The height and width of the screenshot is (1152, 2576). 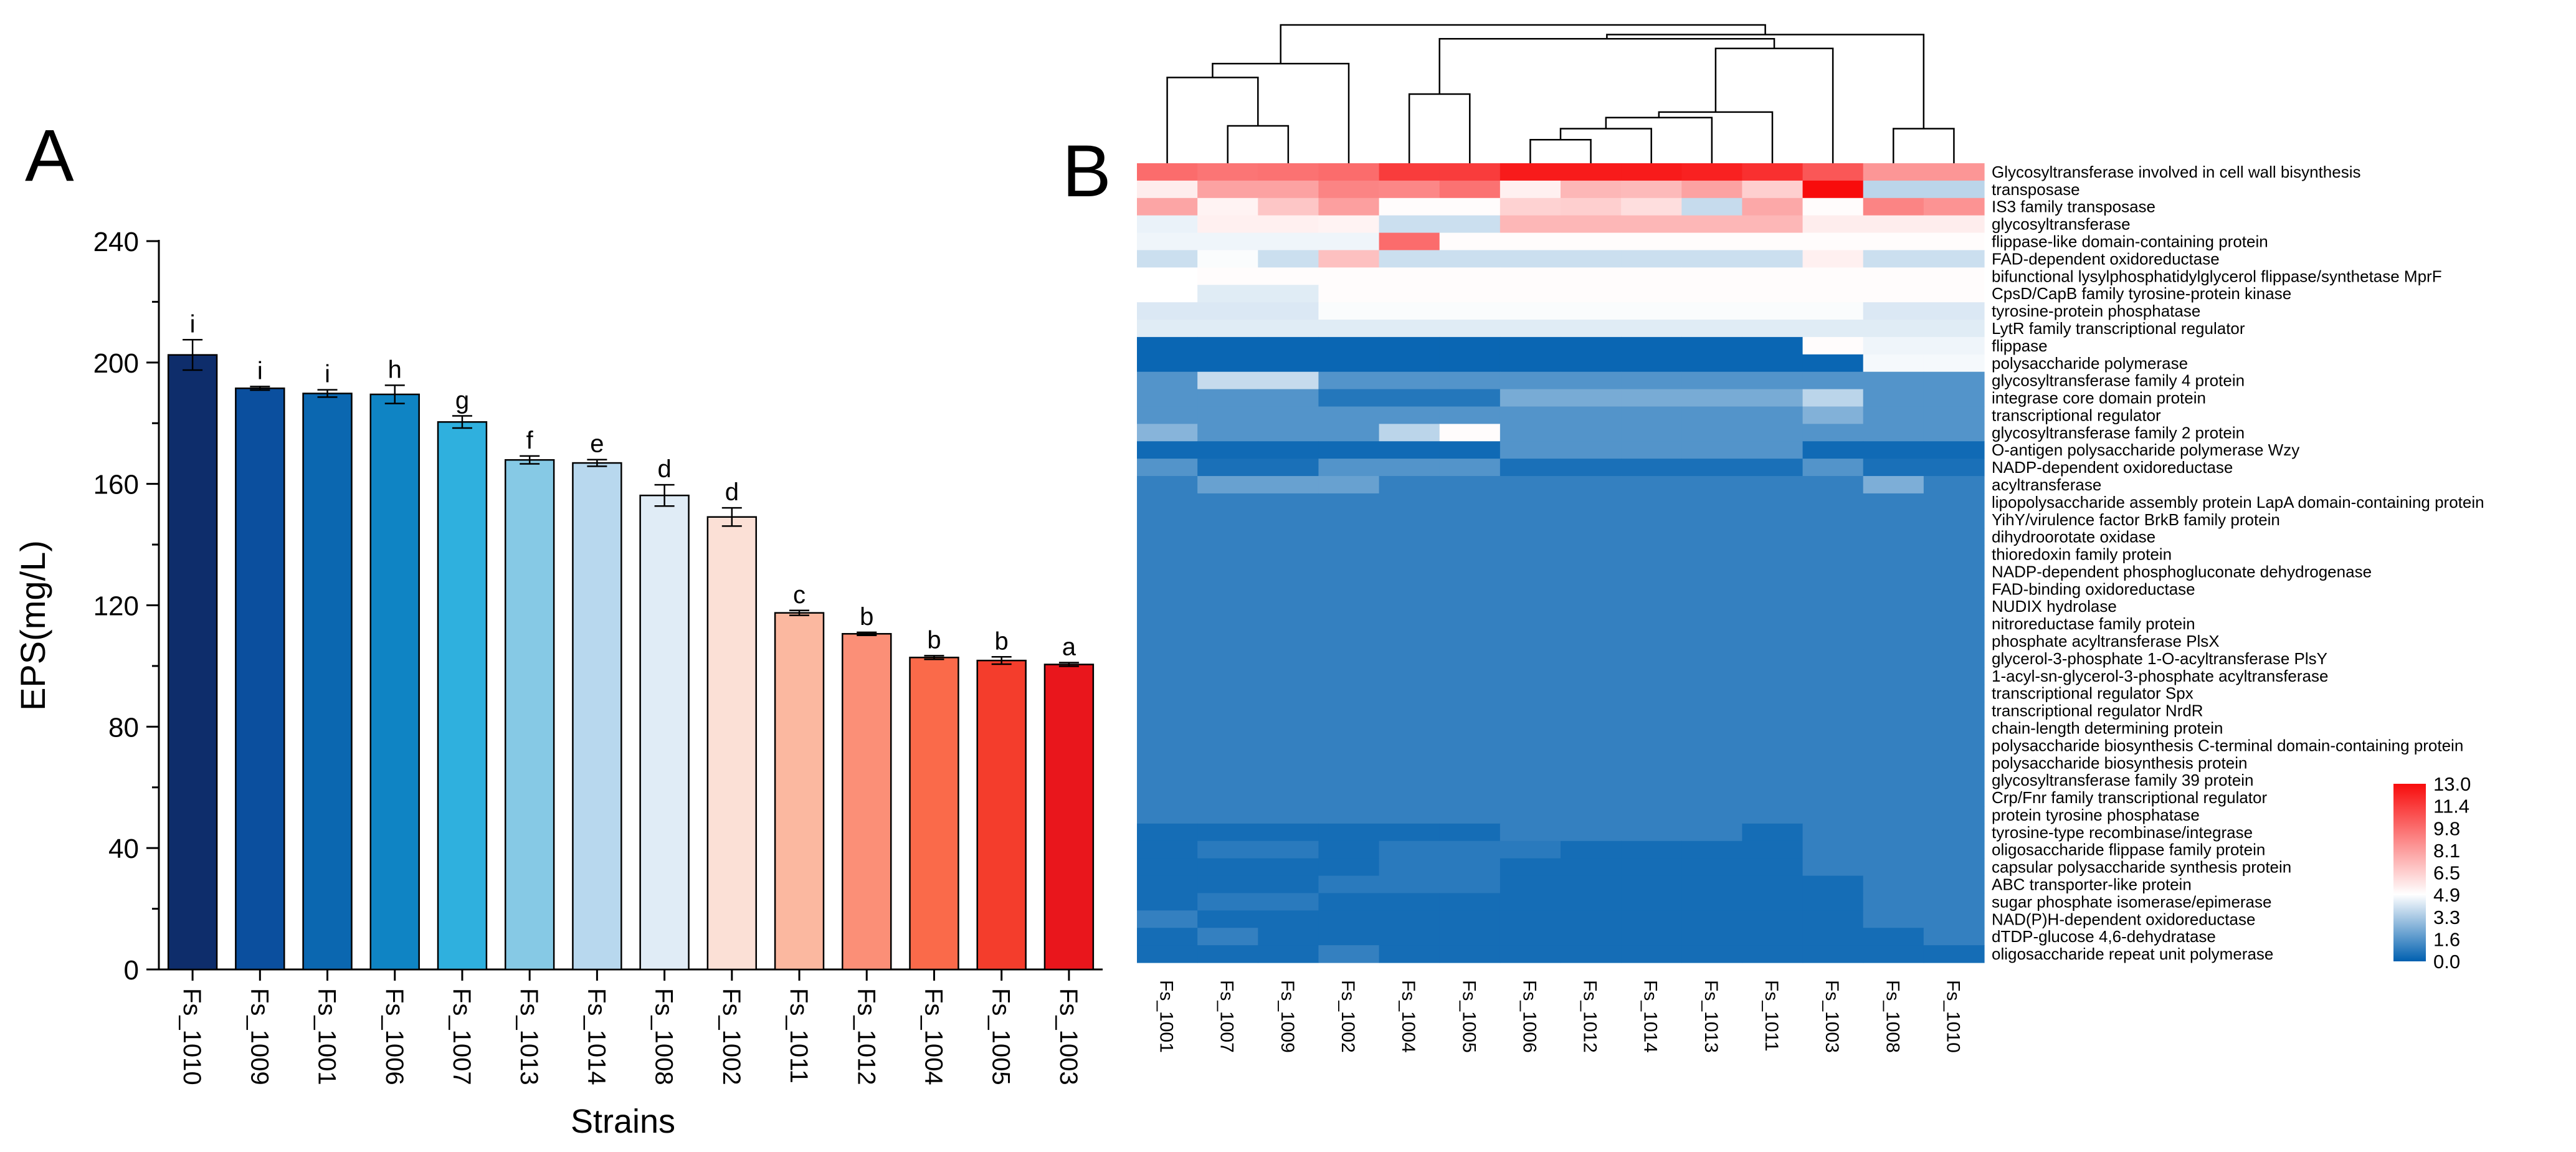 I want to click on heatmap-row-label: dTDP-glucose 4,6-dehydratase, so click(x=2104, y=937).